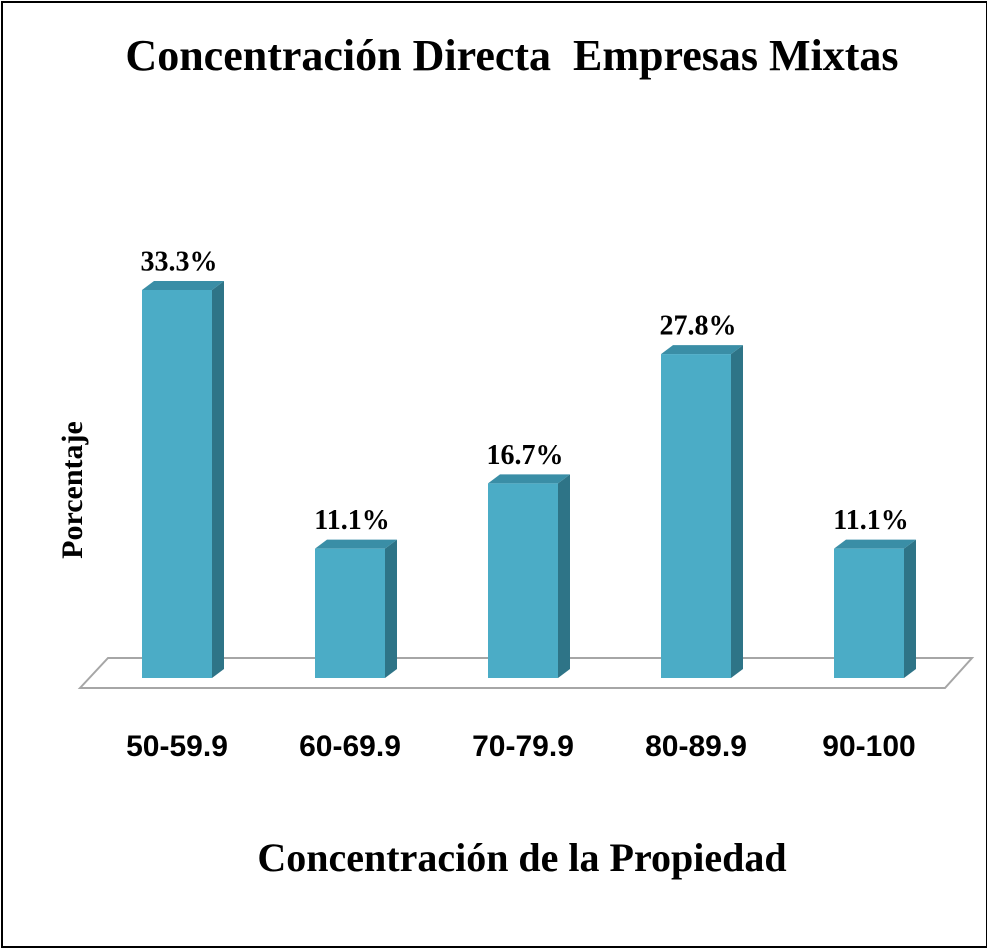  I want to click on data-label: 33.3%, so click(179, 261).